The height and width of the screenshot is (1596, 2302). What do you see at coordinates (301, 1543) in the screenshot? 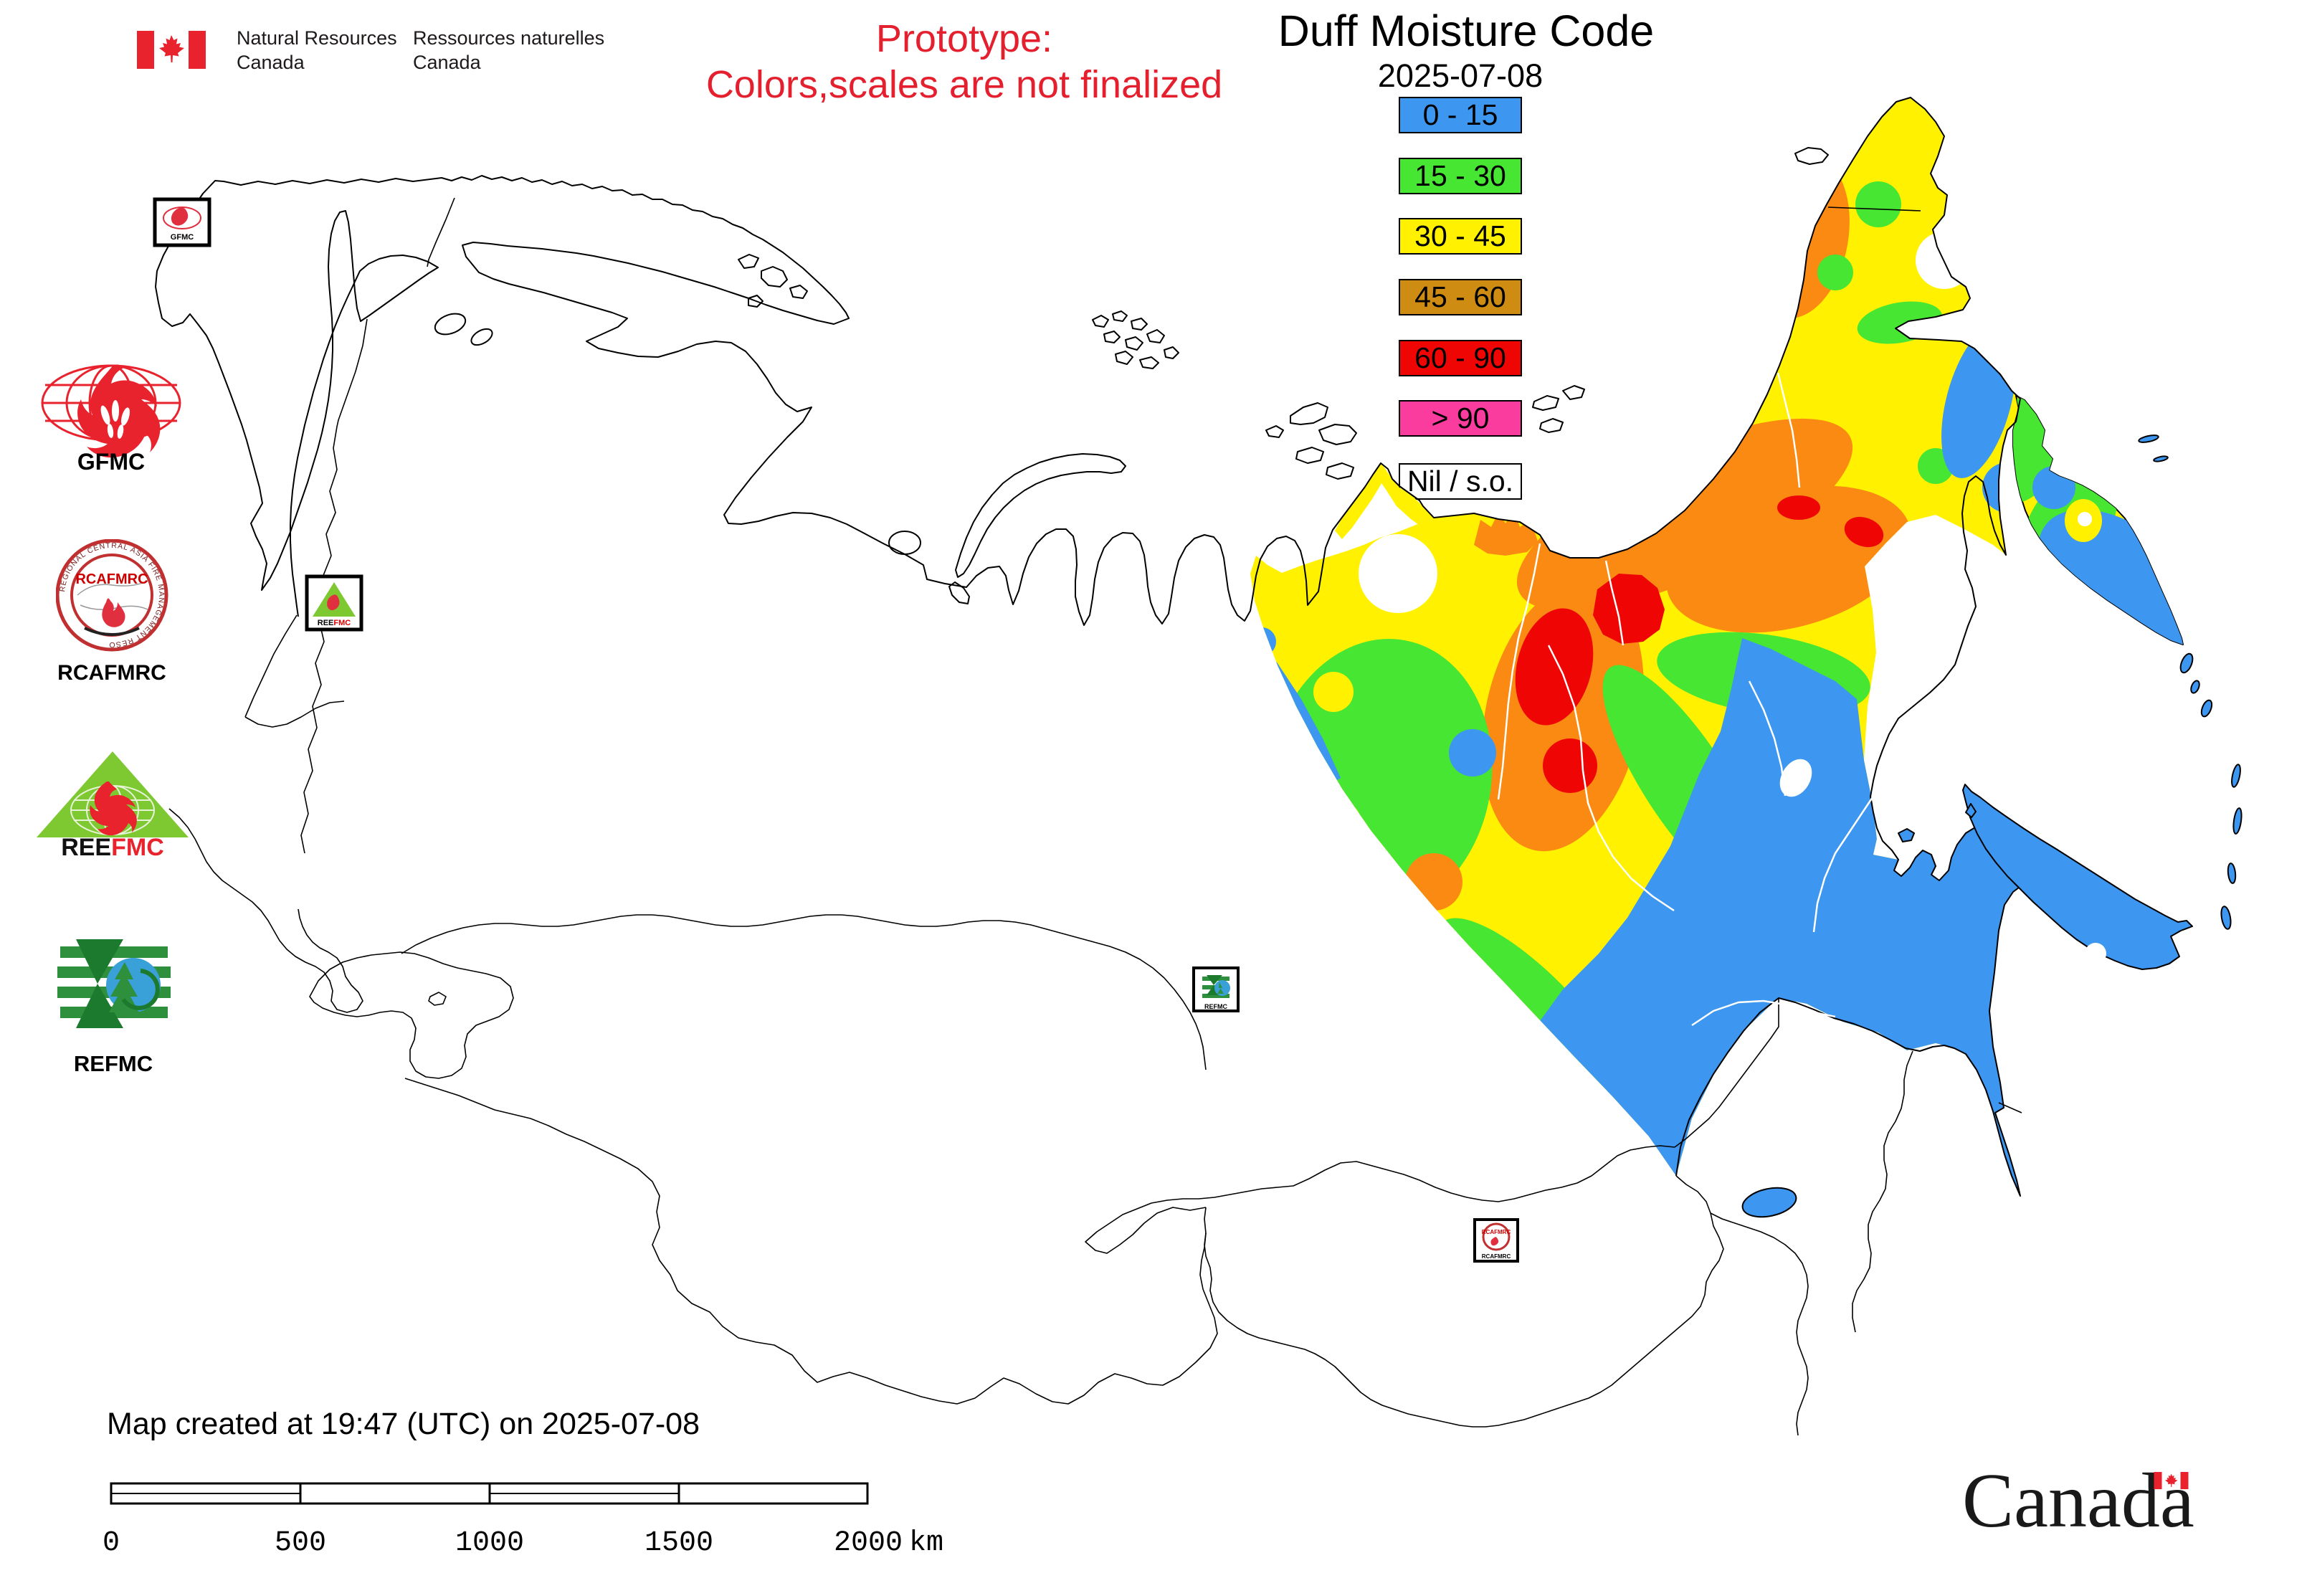
I see `svg-text: 500` at bounding box center [301, 1543].